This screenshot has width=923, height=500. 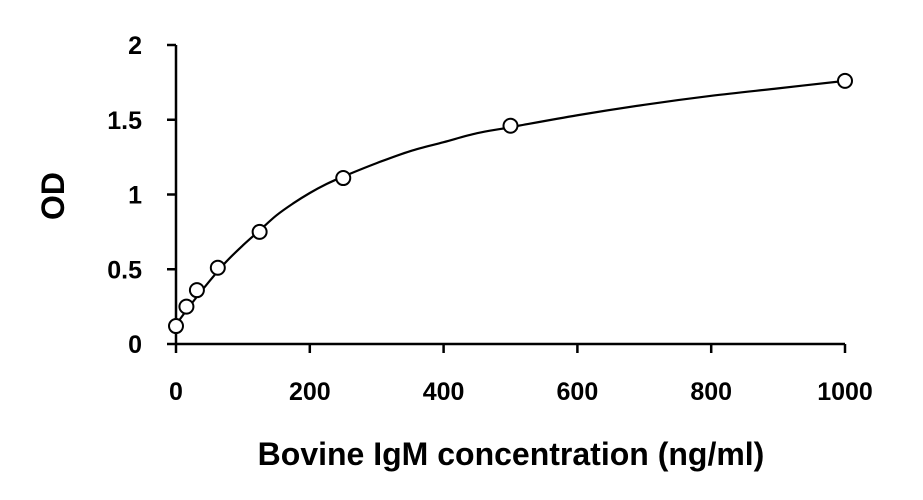 I want to click on y-tick-label: 2, so click(x=135, y=46).